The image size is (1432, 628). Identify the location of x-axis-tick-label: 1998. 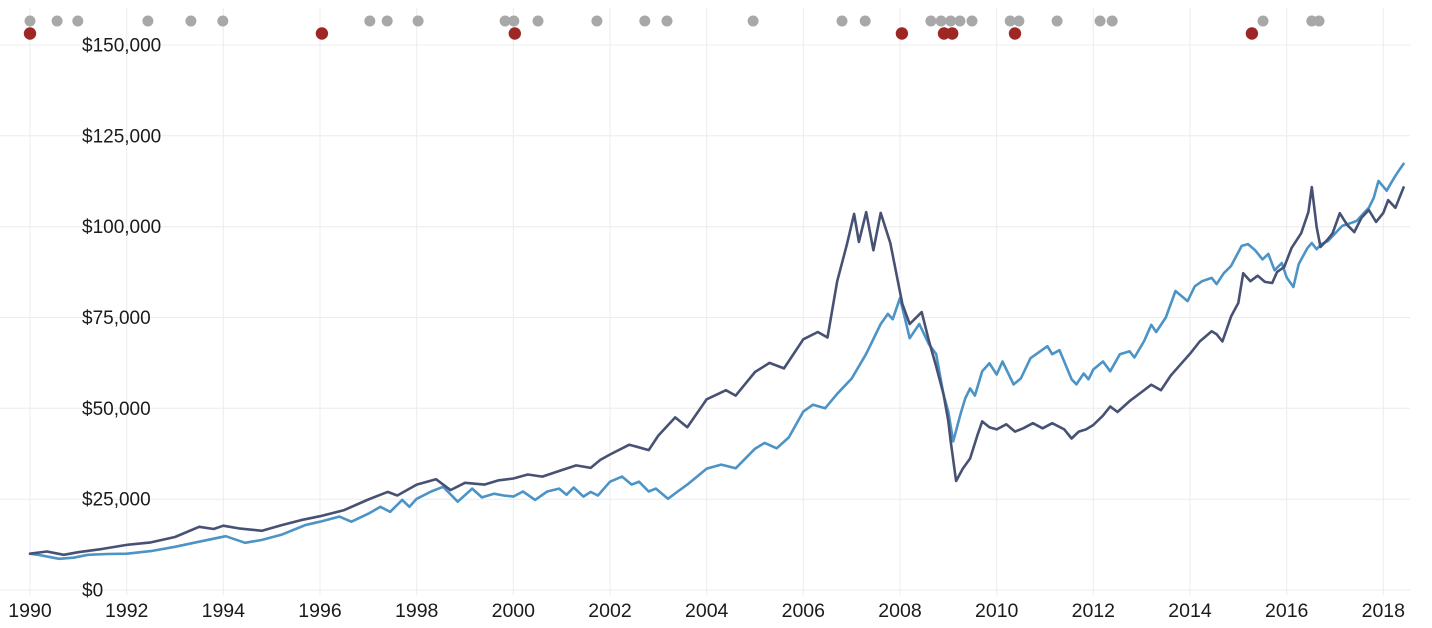
(416, 611).